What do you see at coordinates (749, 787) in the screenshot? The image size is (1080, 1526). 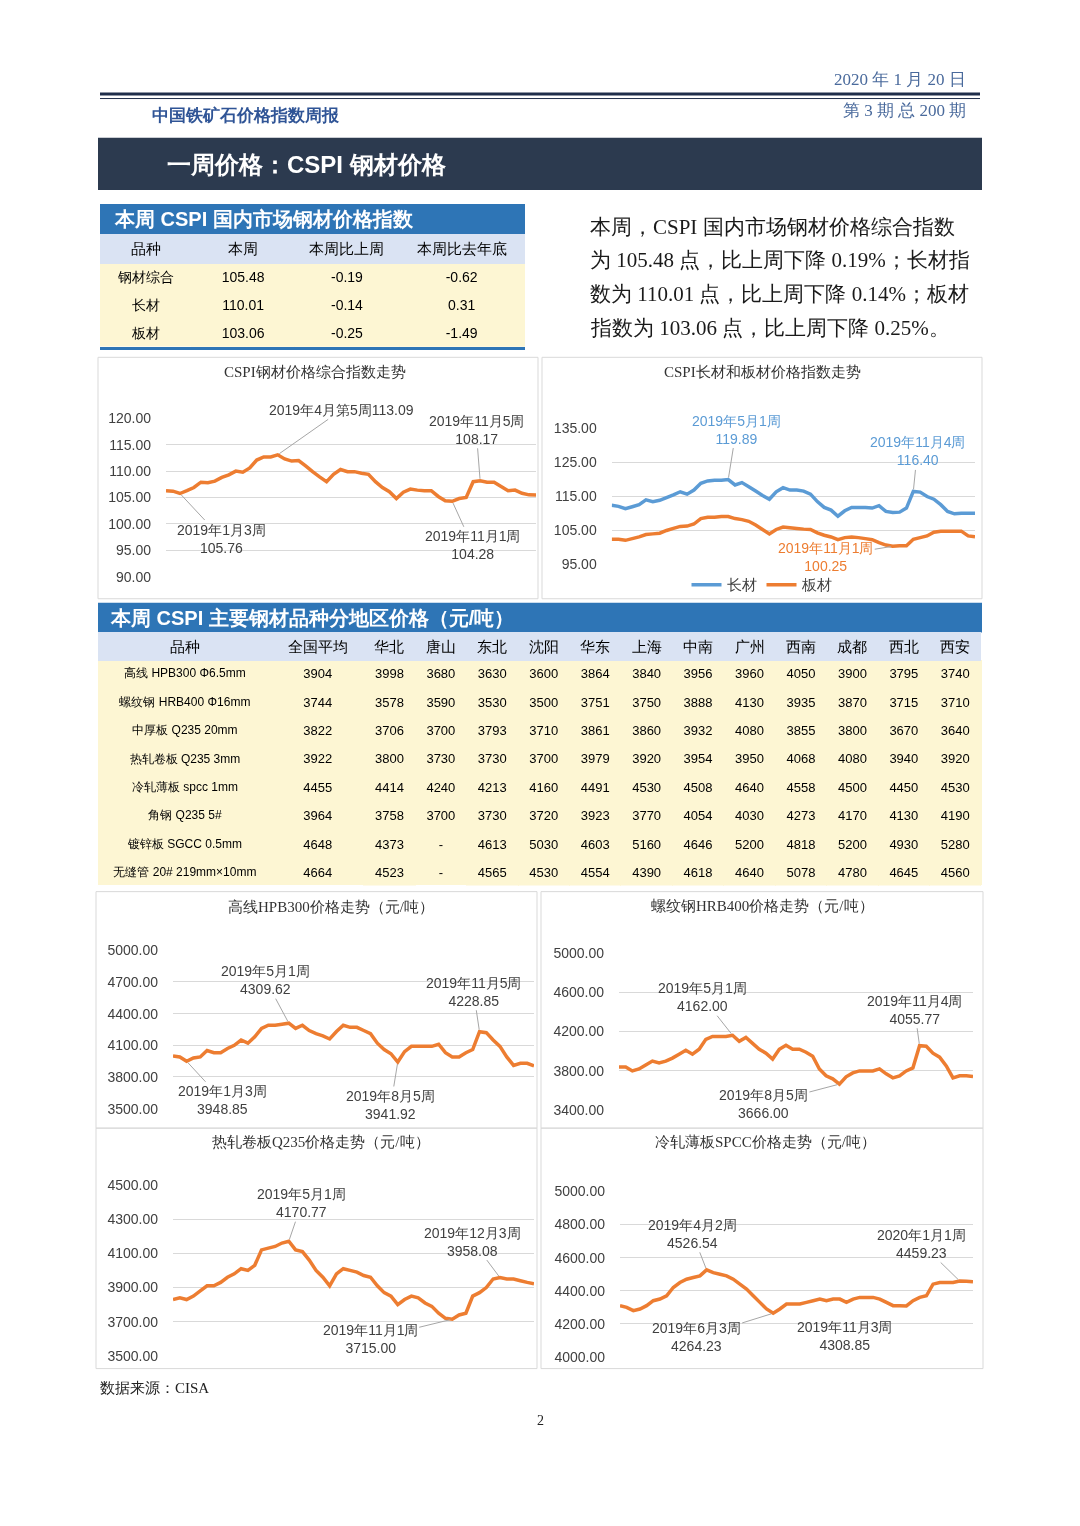 I see `data-label: 4640` at bounding box center [749, 787].